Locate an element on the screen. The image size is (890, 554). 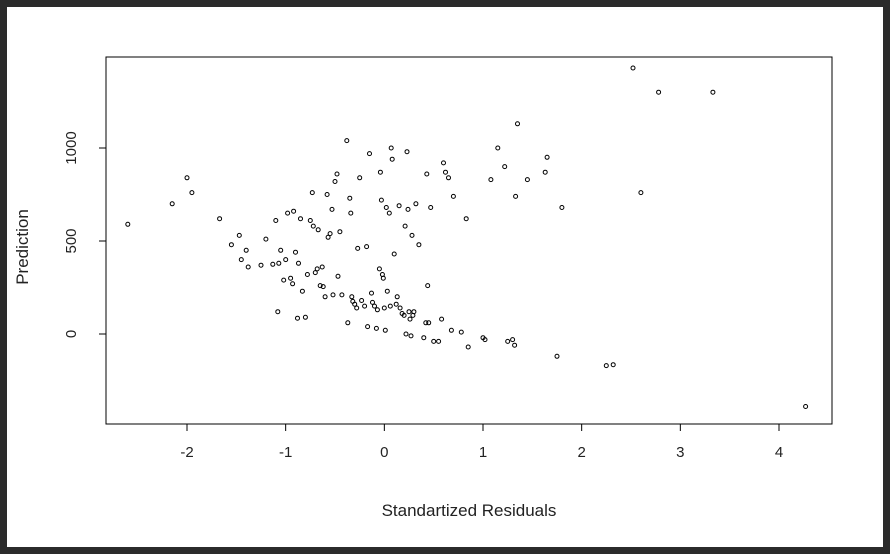
y-tick-label: 500 is located at coordinates (71, 240).